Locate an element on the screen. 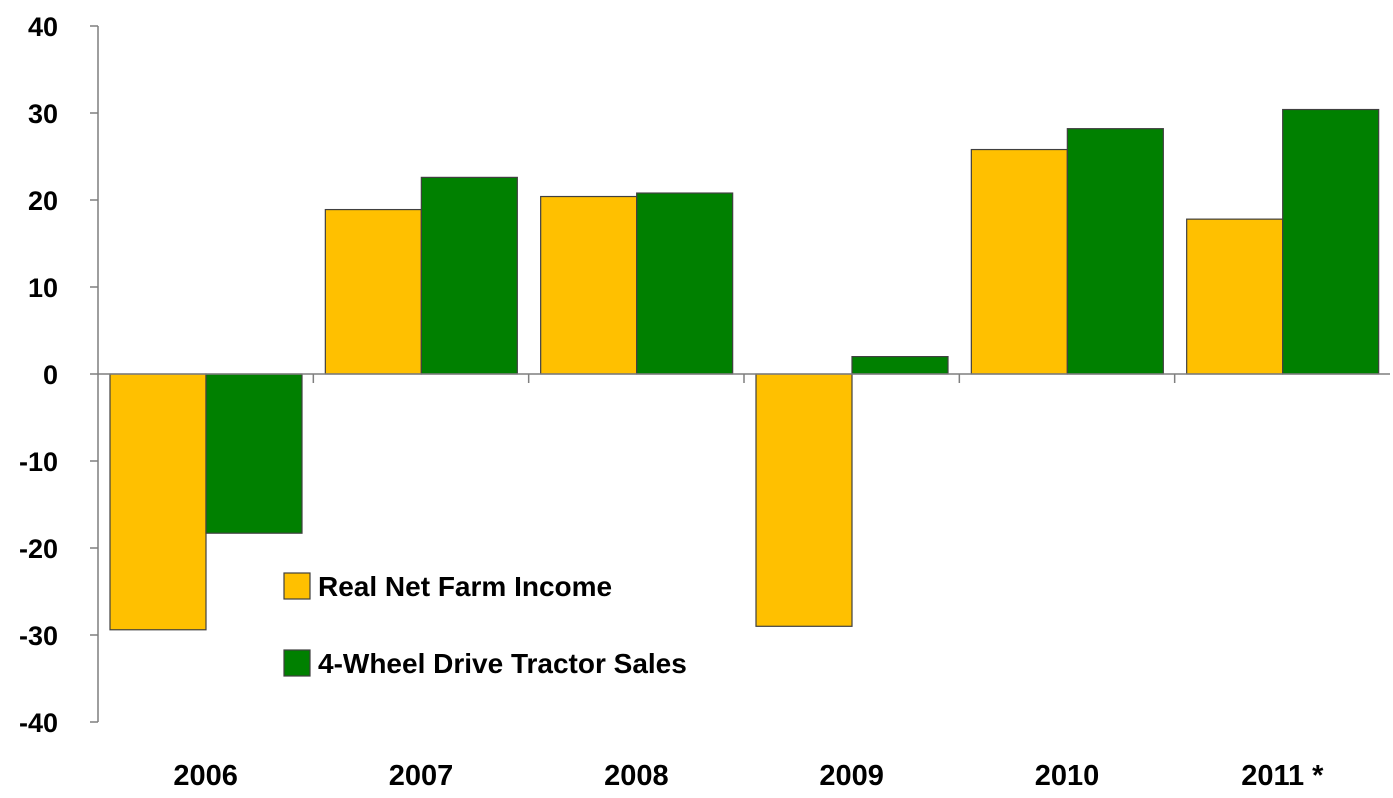  legend-label-real-net-farm-income: Real Net Farm Income is located at coordinates (465, 586).